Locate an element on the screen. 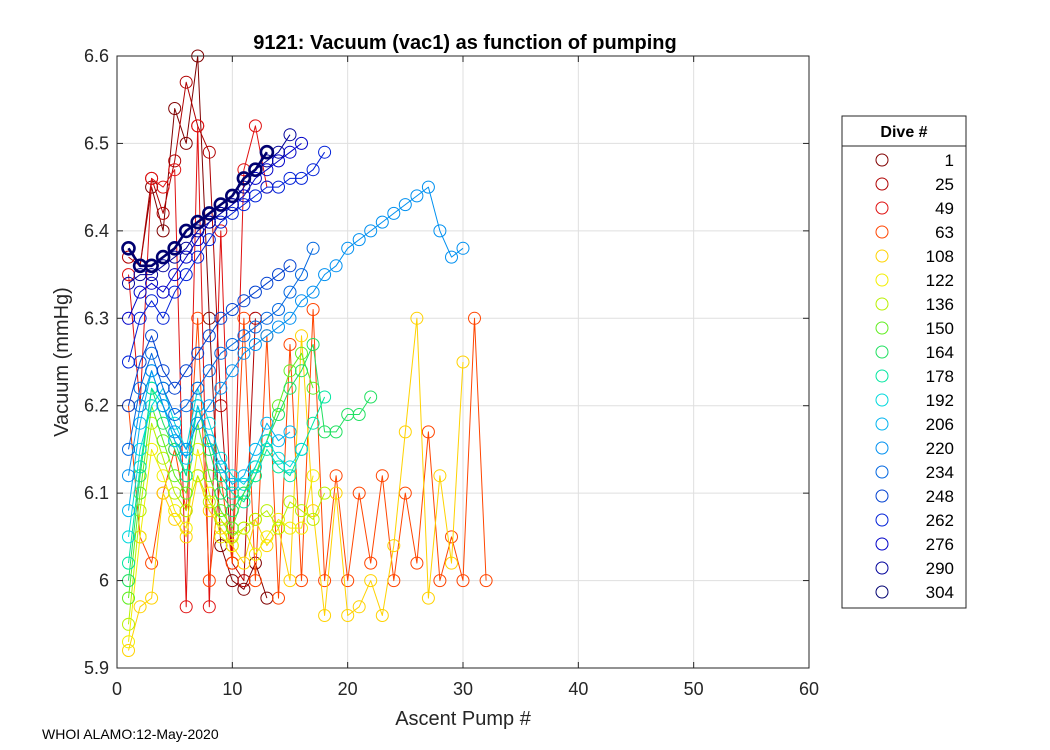 Image resolution: width=1050 pixels, height=750 pixels. legend-item: 192 is located at coordinates (914, 400).